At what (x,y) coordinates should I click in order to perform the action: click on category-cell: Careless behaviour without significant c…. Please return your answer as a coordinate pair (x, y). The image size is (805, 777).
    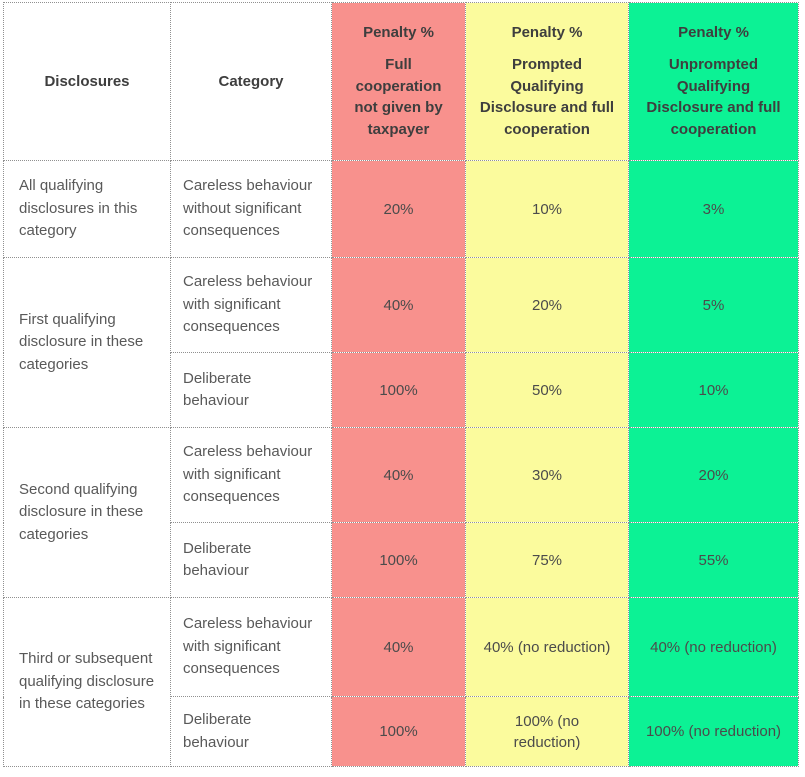
    Looking at the image, I should click on (251, 209).